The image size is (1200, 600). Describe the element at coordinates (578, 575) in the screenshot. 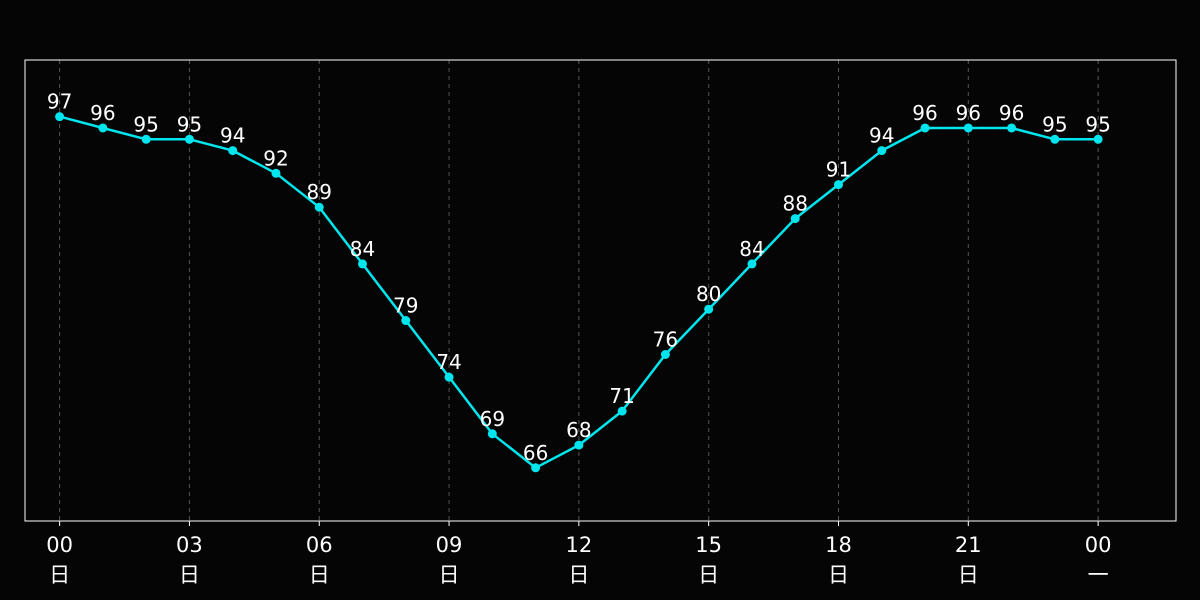

I see `x-tick-sublabel-4: 日` at that location.